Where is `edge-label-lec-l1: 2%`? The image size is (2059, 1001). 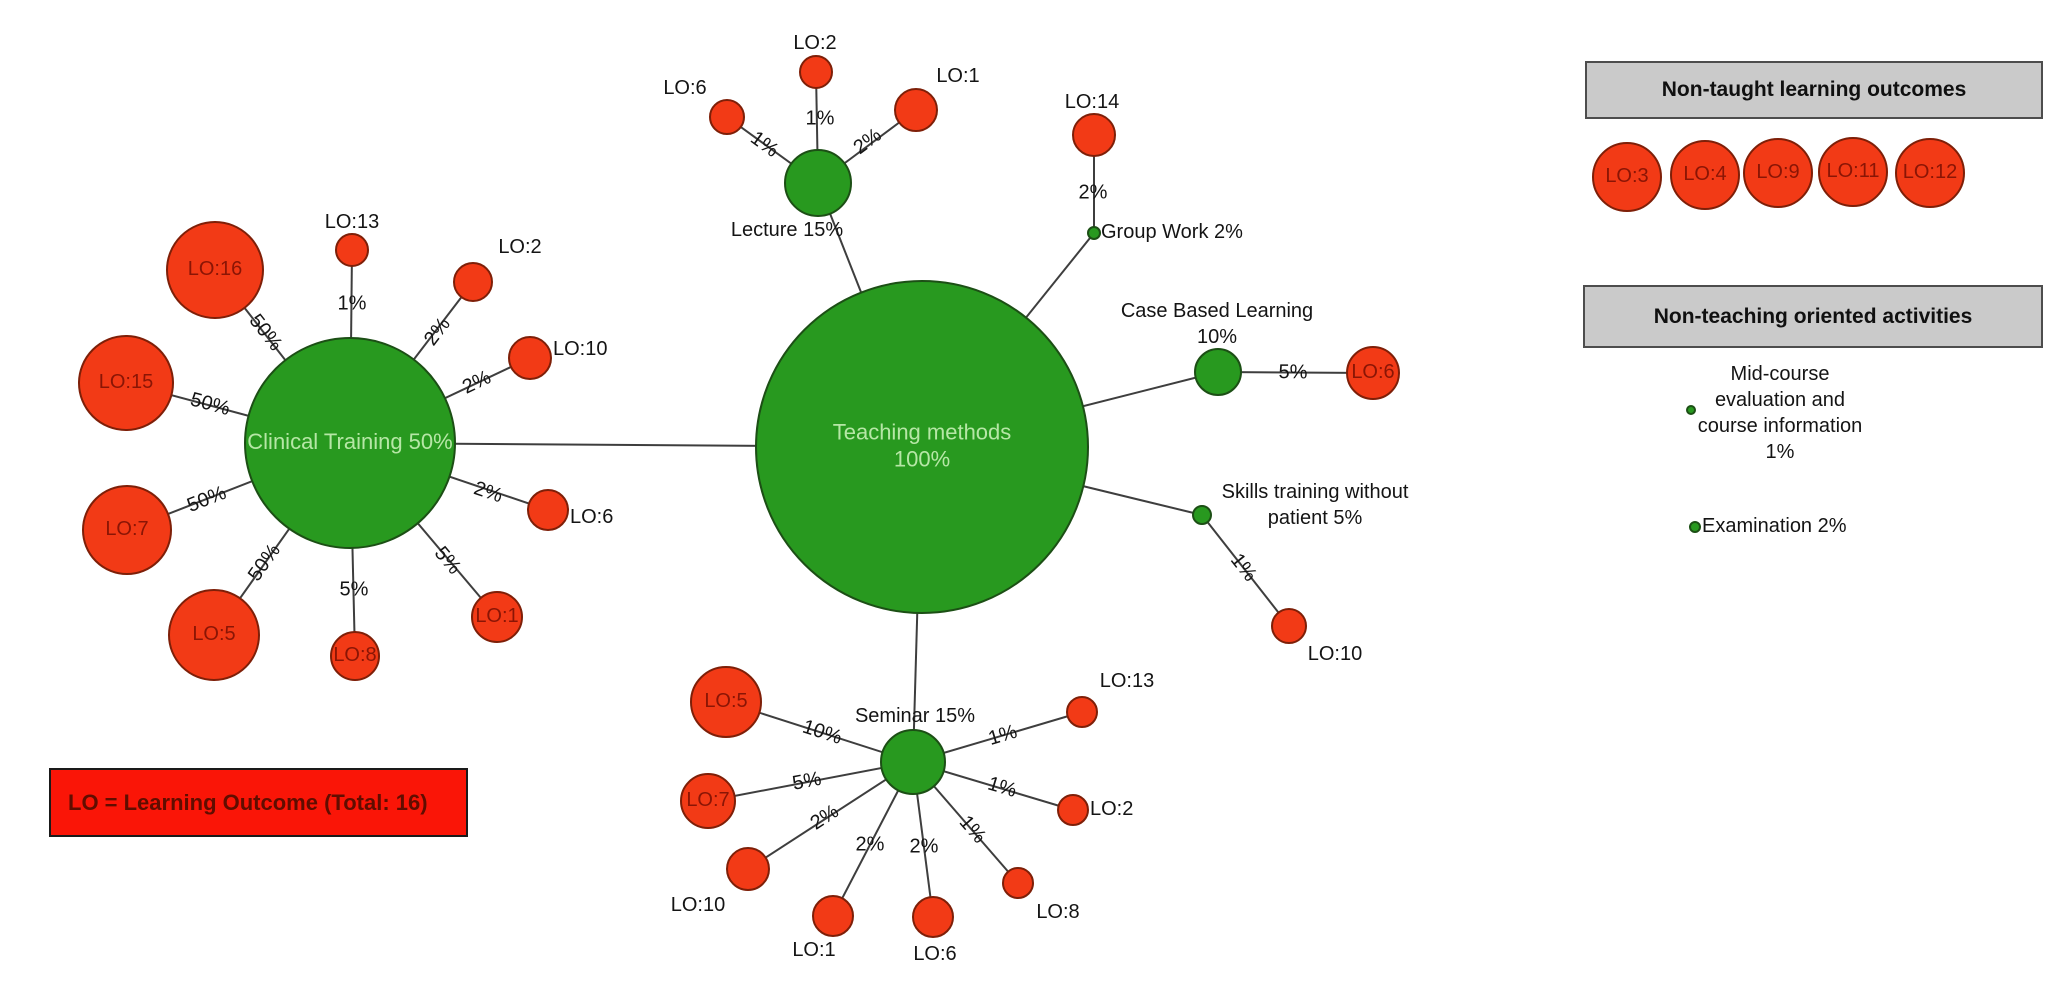 edge-label-lec-l1: 2% is located at coordinates (867, 141).